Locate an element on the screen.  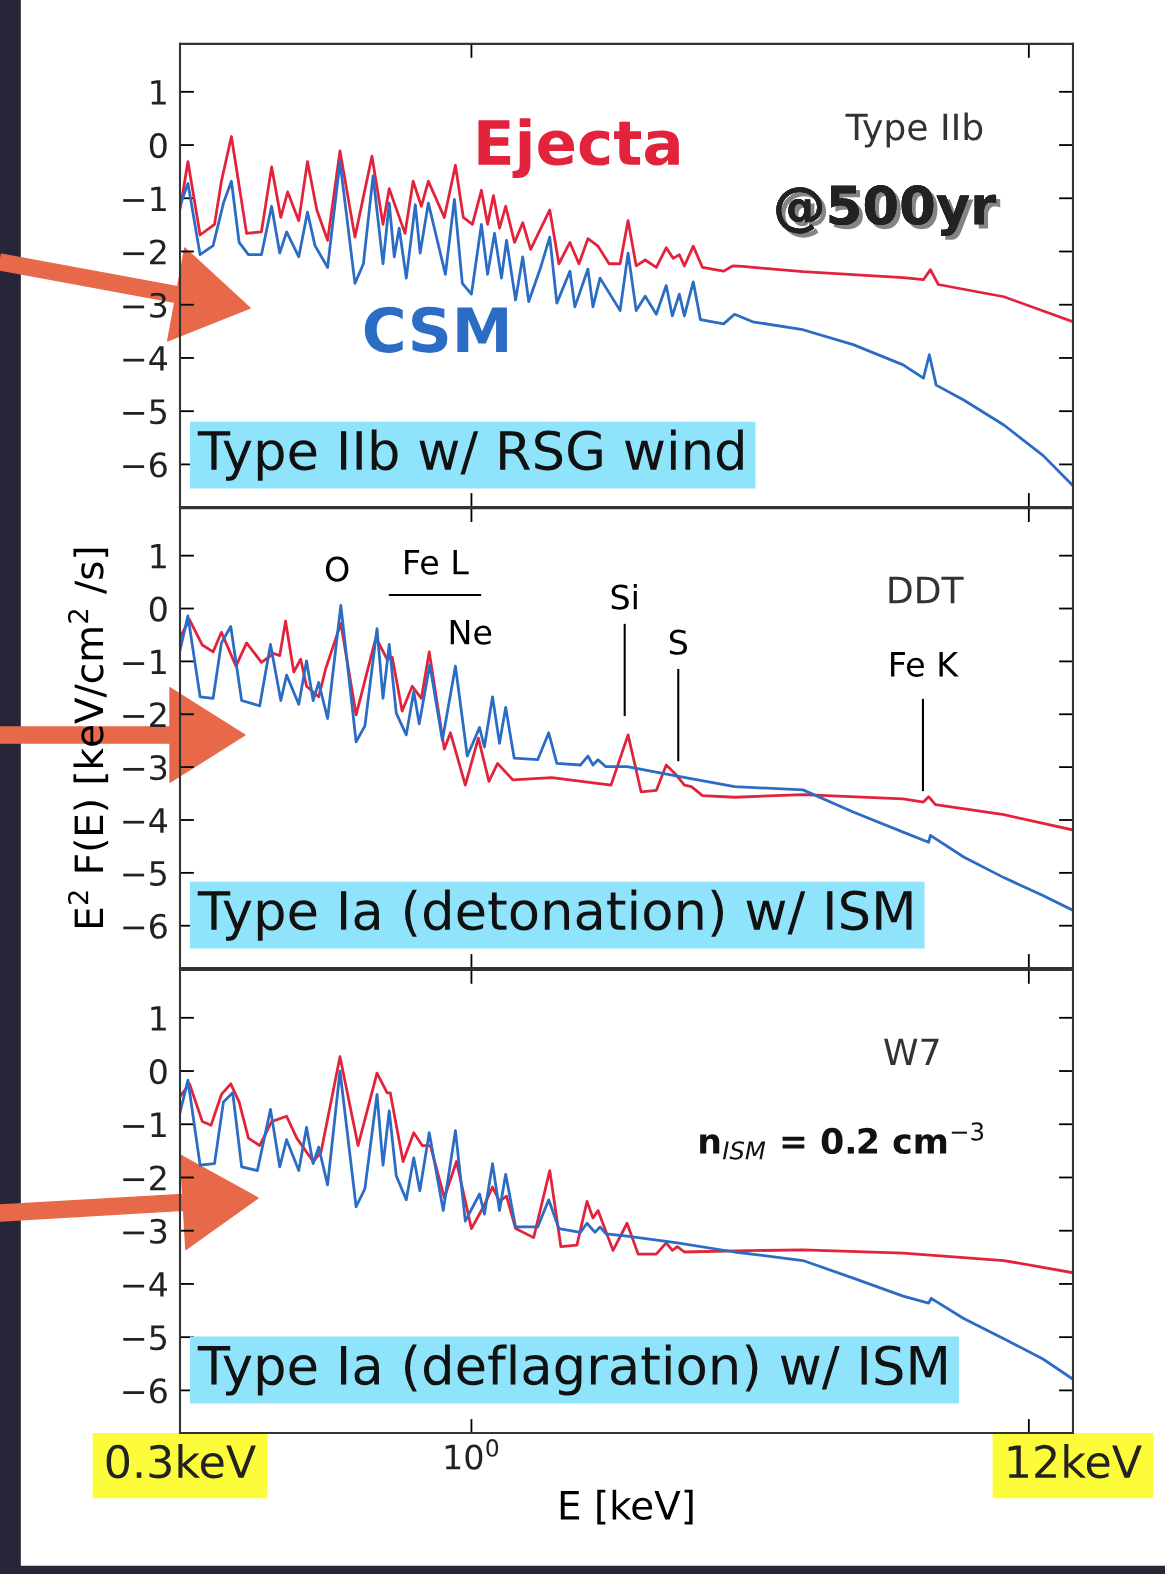
annotation: Fe L is located at coordinates (437, 562).